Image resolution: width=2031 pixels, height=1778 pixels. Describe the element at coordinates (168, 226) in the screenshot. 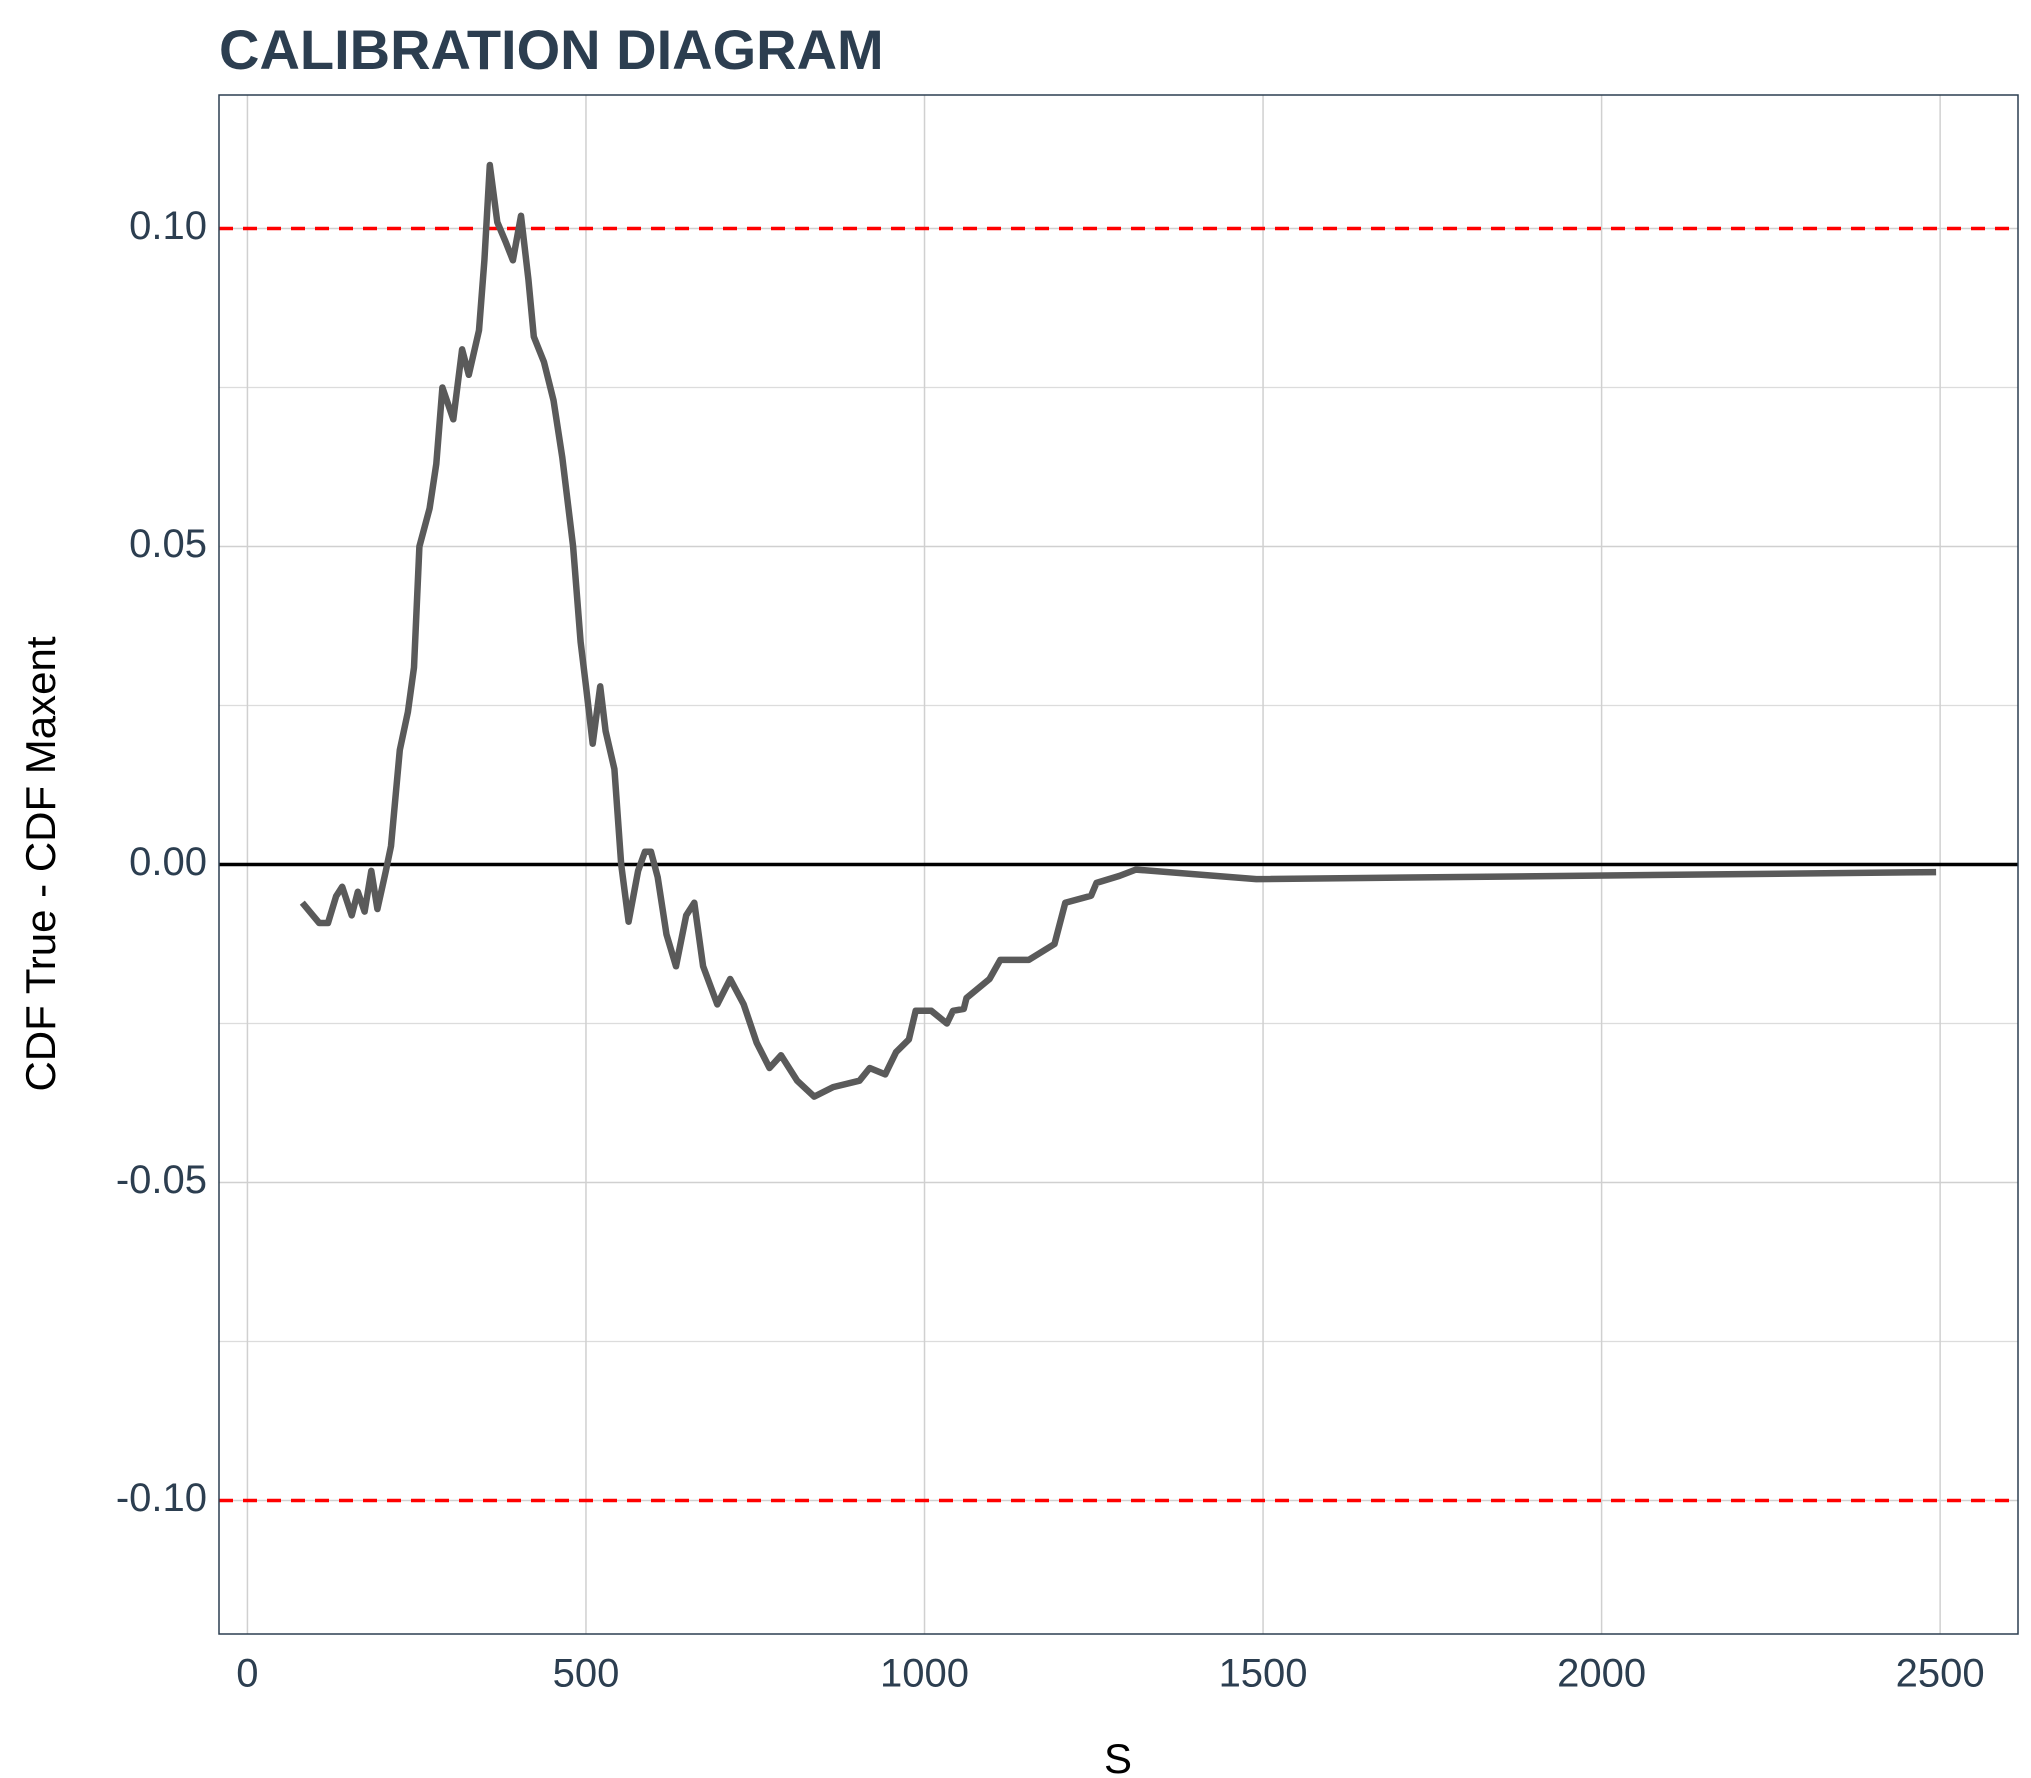

I see `y-tick-label: 0.10` at that location.